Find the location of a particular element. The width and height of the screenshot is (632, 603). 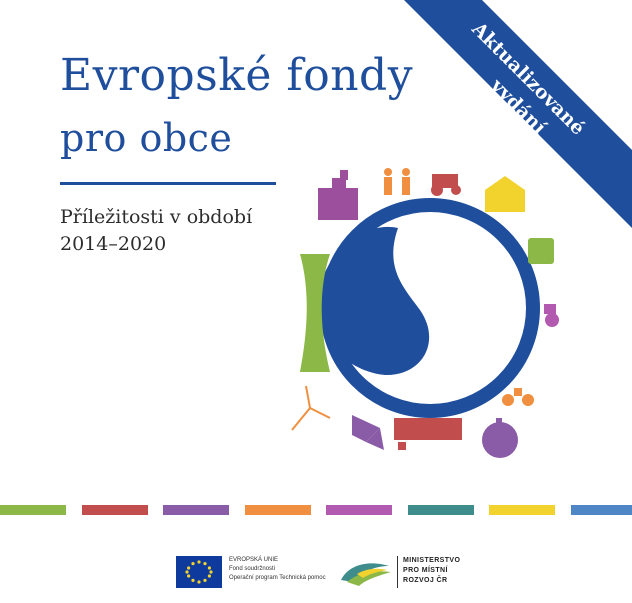

cyclist-icon is located at coordinates (518, 397).